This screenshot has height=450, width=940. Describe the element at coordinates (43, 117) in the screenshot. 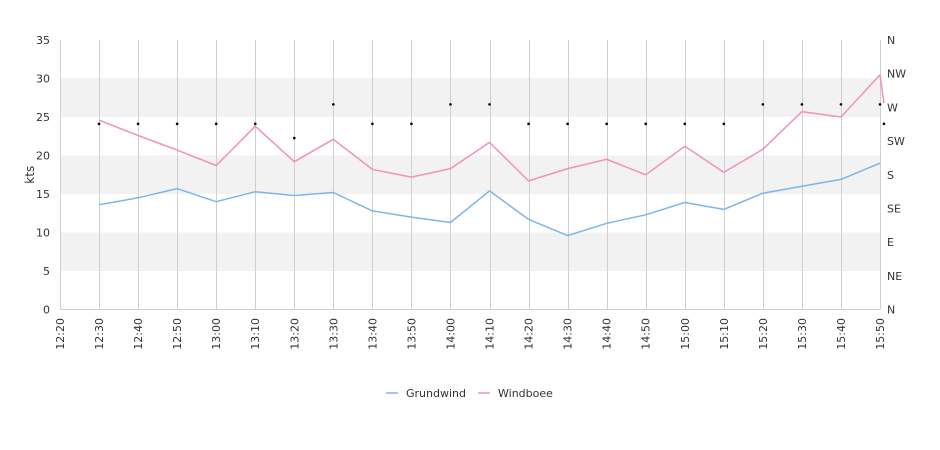

I see `y-tick-label: 25` at that location.